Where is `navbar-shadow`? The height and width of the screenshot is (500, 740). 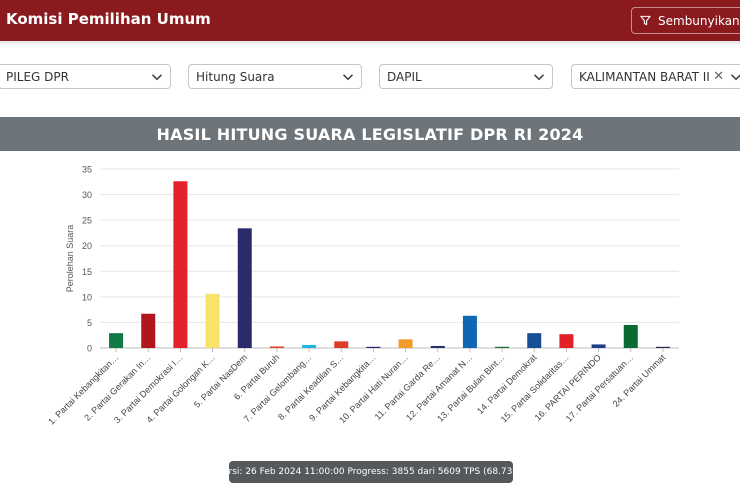
navbar-shadow is located at coordinates (370, 44).